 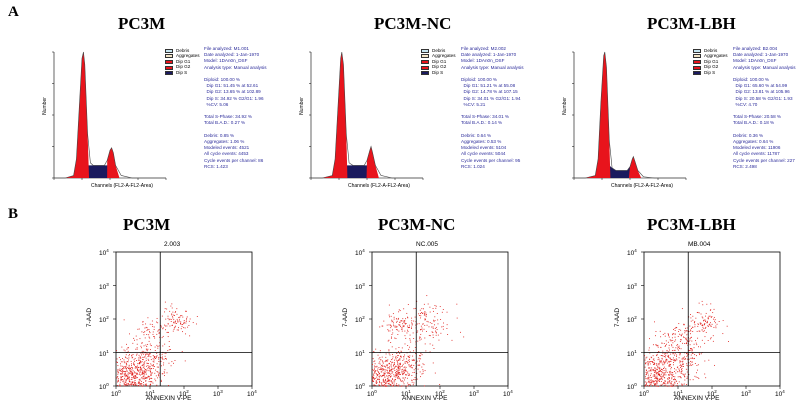 I want to click on y-tick-label: 103, so click(x=360, y=286).